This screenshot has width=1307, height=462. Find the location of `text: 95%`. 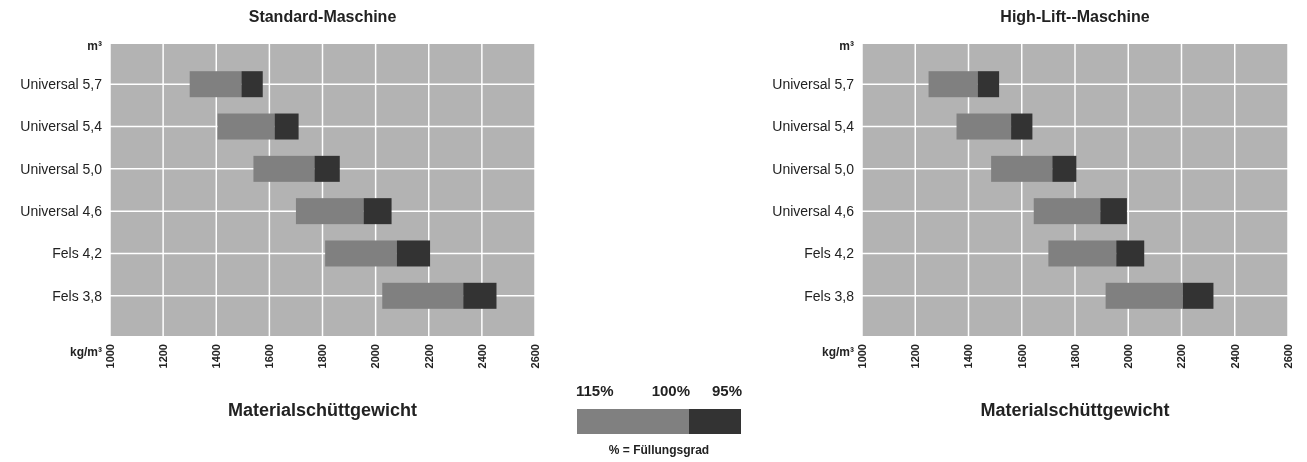

text: 95% is located at coordinates (726, 390).